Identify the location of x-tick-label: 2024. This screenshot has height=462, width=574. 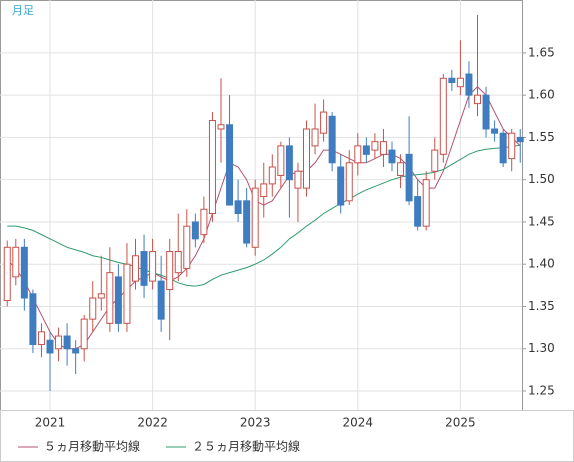
(358, 423).